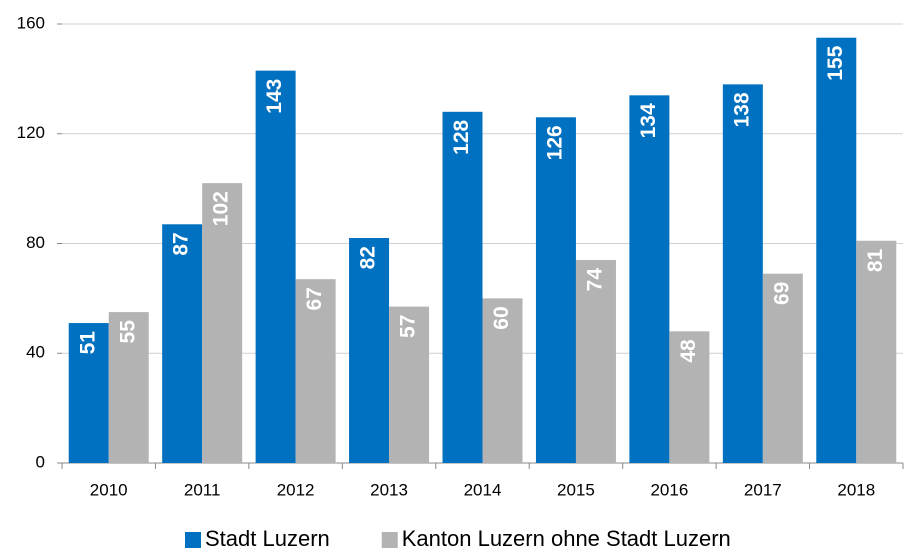 The image size is (913, 552). What do you see at coordinates (267, 538) in the screenshot?
I see `legend-label: Stadt Luzern` at bounding box center [267, 538].